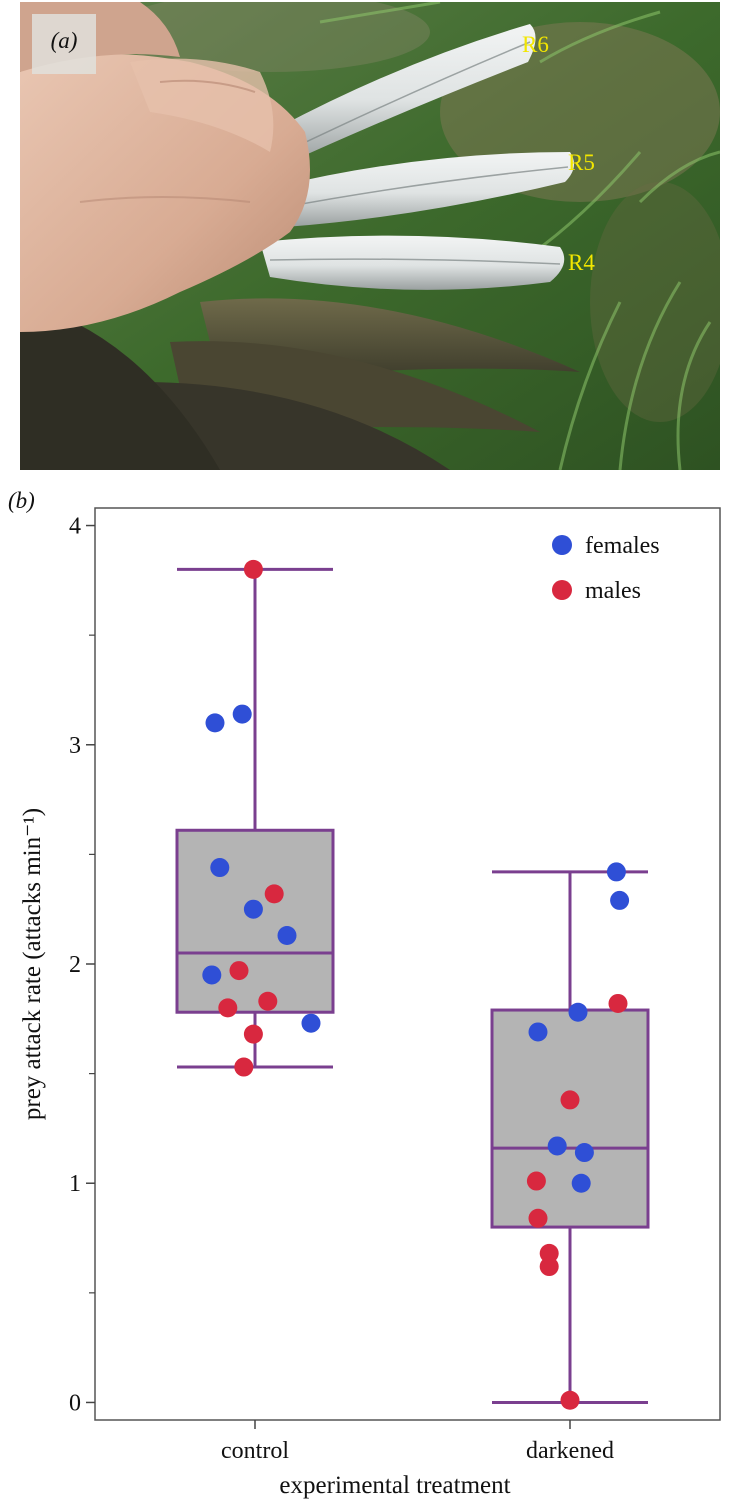 This screenshot has width=738, height=1500. I want to click on legend-marker-males, so click(562, 590).